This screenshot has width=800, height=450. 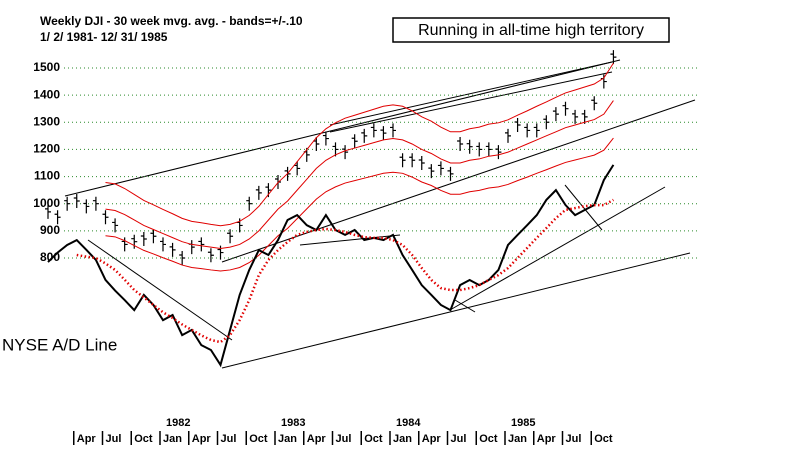 I want to click on ad-label: NYSE A/D Line, so click(x=59, y=344).